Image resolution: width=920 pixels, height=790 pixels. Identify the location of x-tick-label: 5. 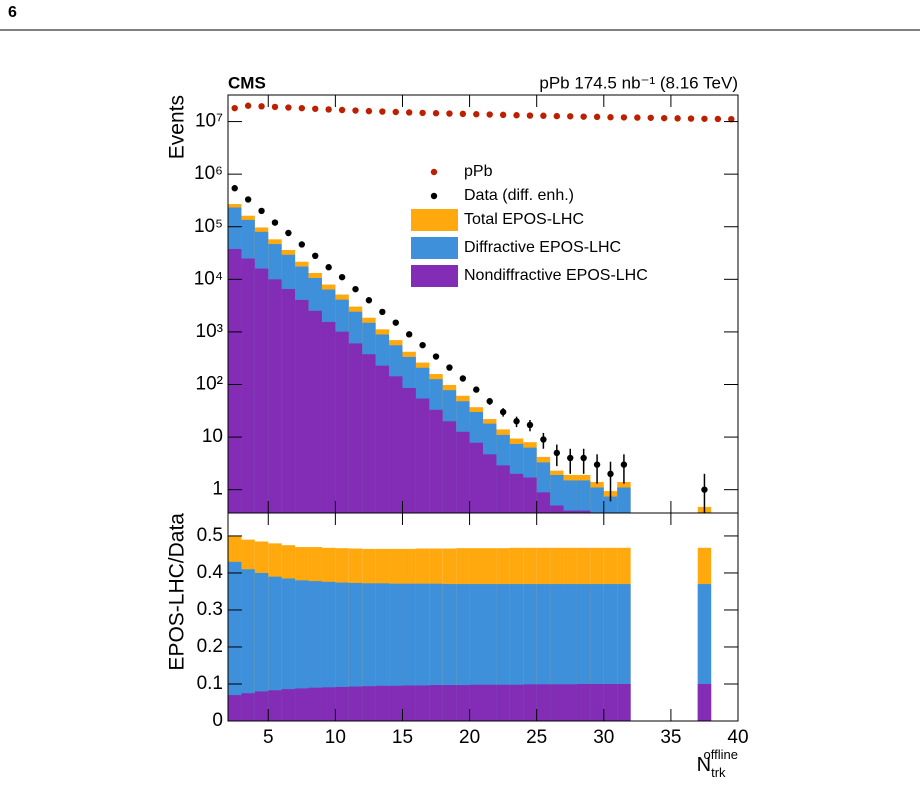
(268, 737).